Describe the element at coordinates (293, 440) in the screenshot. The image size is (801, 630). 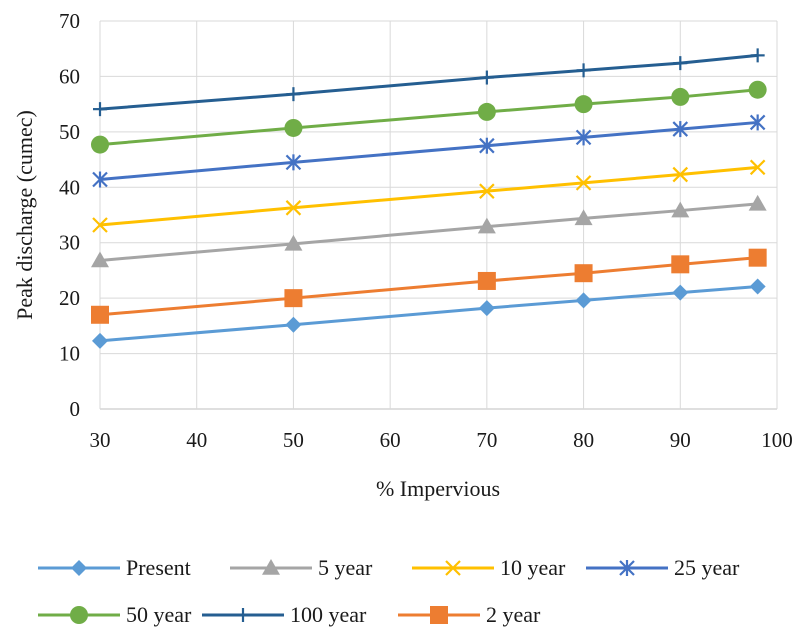
I see `x-tick-label: 50` at that location.